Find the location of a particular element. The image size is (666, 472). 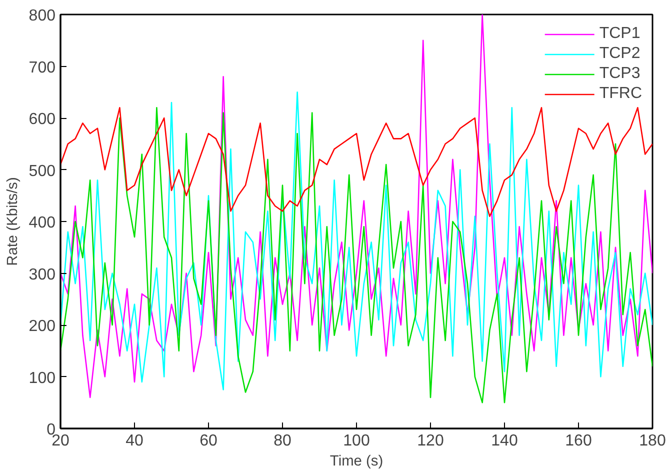

y-tick-label: 600 is located at coordinates (42, 119).